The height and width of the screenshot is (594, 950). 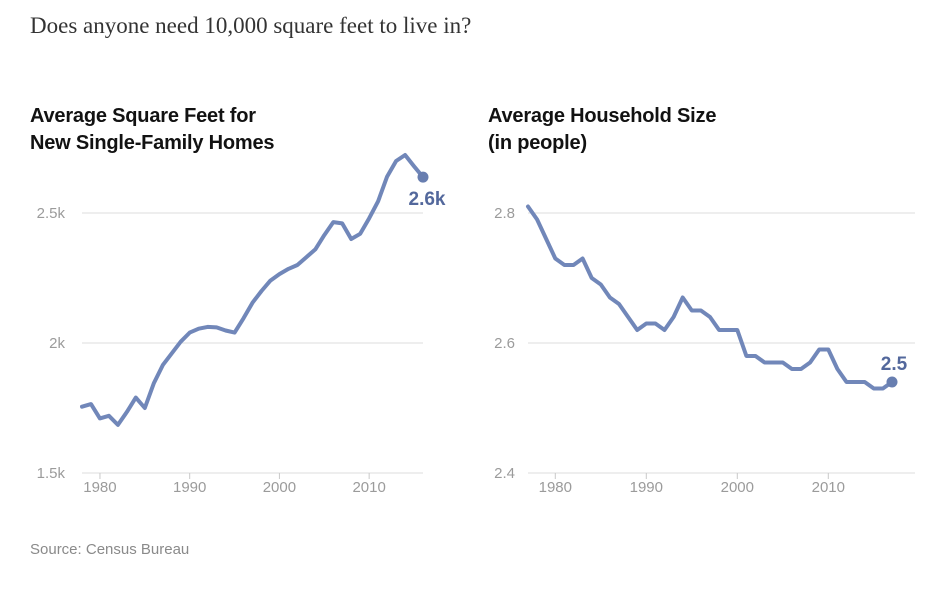 What do you see at coordinates (710, 297) in the screenshot?
I see `data-line` at bounding box center [710, 297].